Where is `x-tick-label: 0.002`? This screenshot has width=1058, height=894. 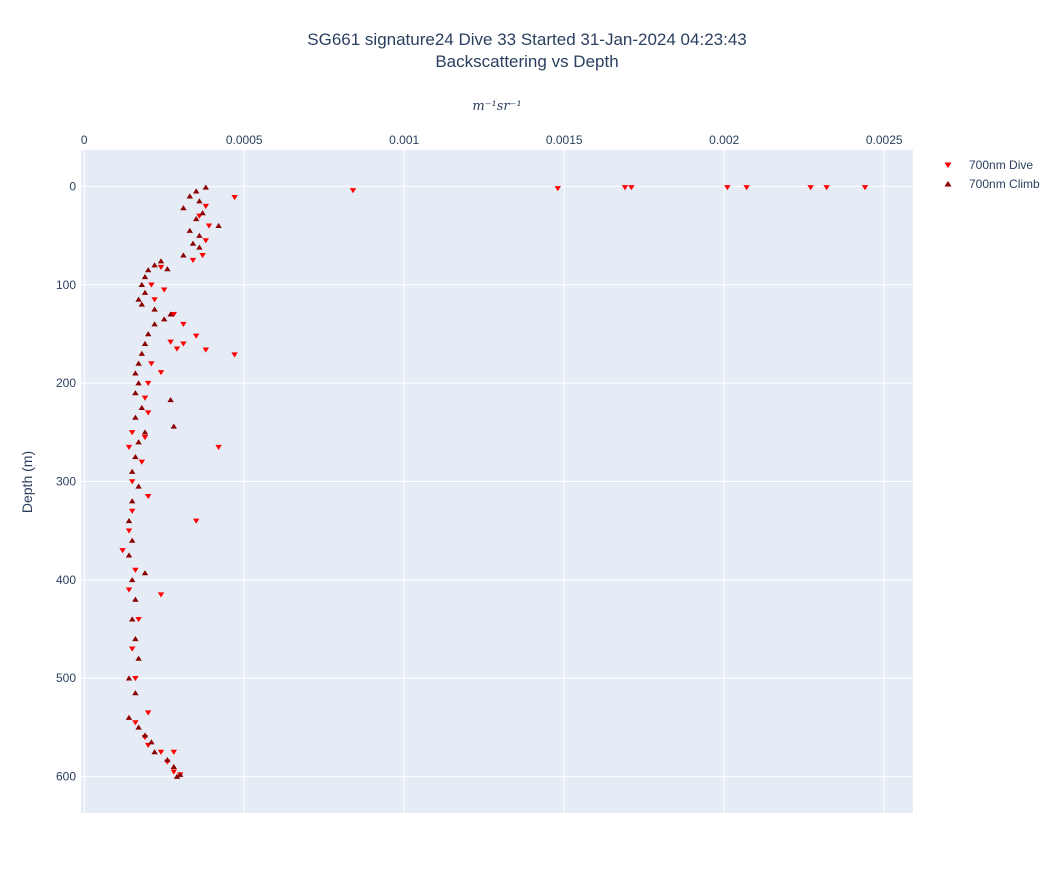
x-tick-label: 0.002 is located at coordinates (724, 140).